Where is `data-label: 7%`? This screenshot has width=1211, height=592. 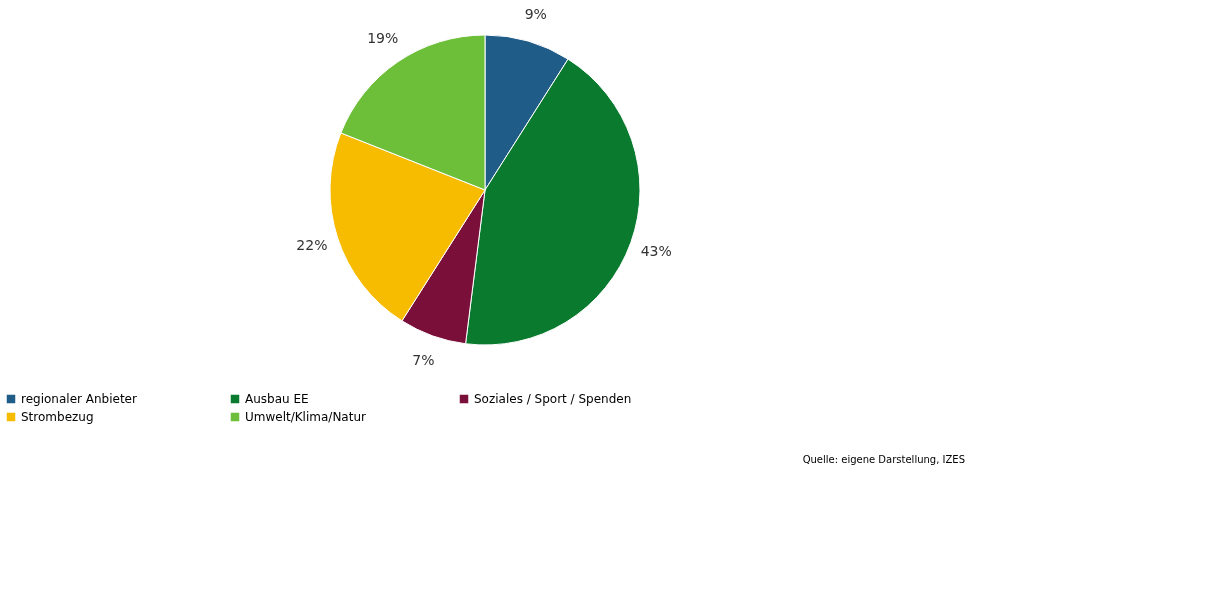
data-label: 7% is located at coordinates (423, 360).